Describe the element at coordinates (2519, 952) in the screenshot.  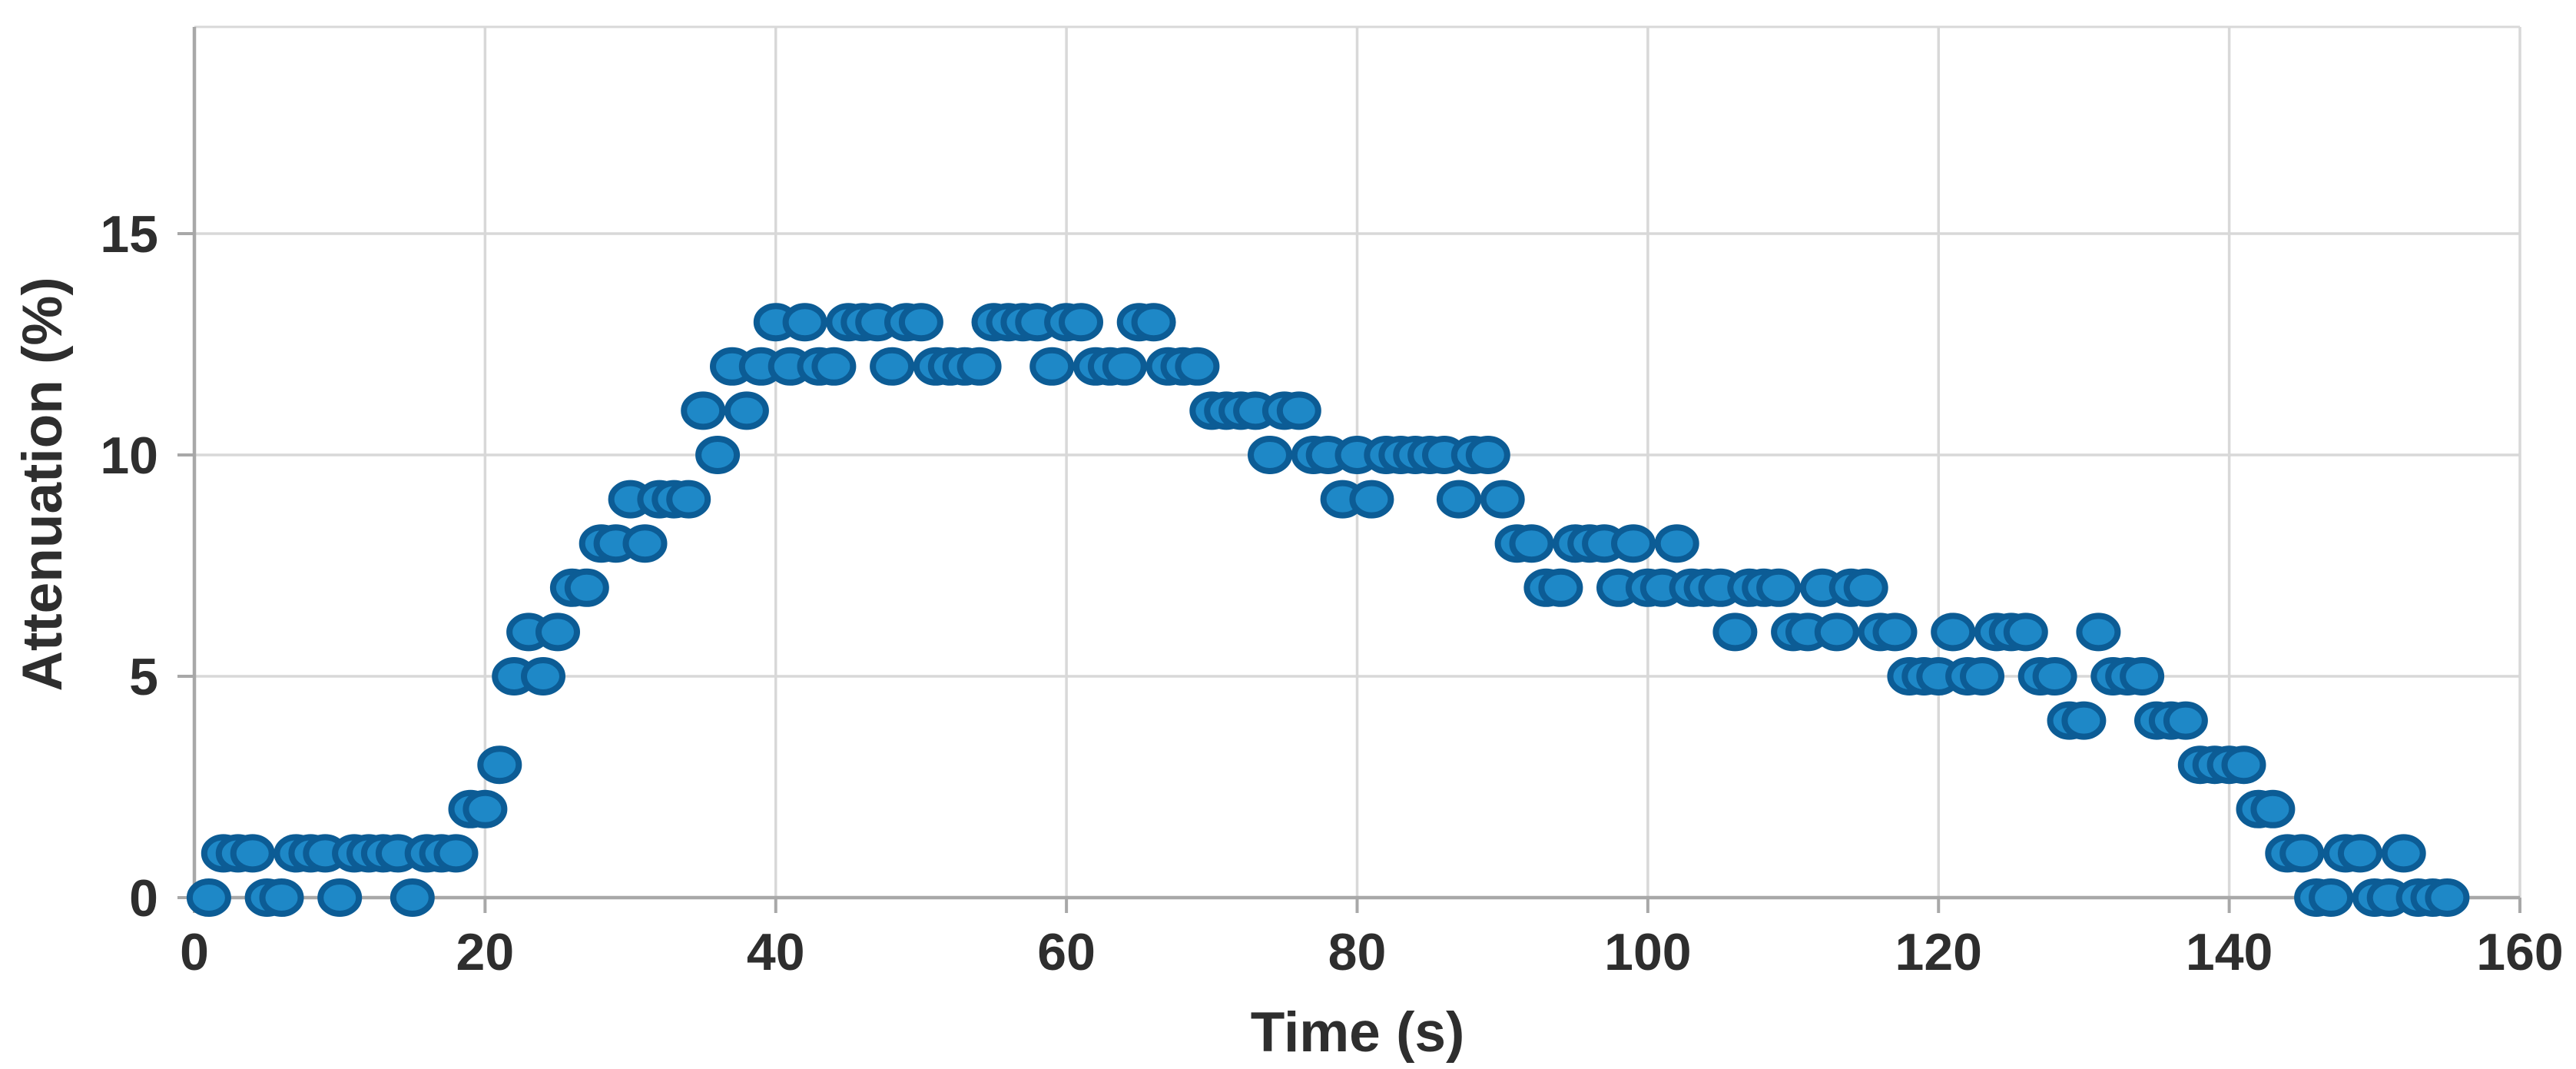
I see `x-tick-label-160: 160` at that location.